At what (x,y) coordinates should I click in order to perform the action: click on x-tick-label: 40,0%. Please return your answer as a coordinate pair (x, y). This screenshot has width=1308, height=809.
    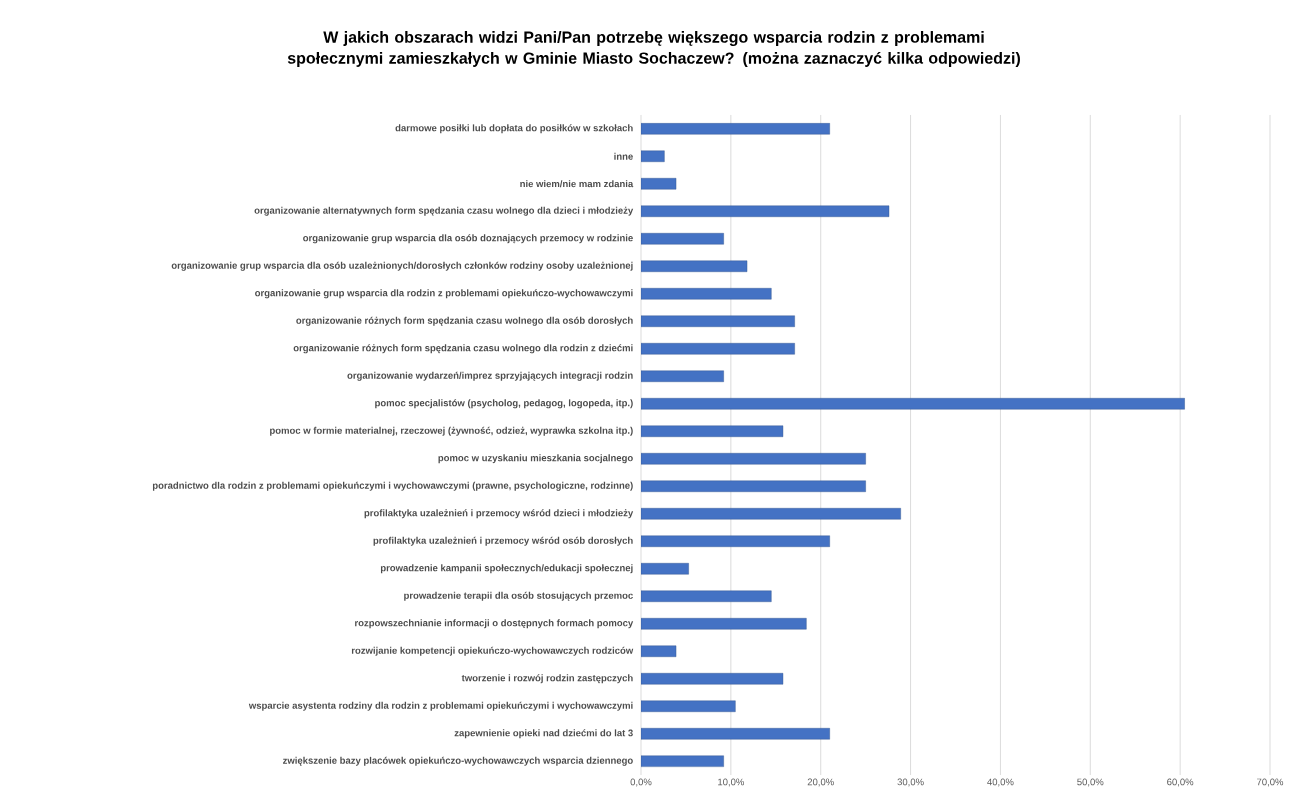
    Looking at the image, I should click on (1000, 782).